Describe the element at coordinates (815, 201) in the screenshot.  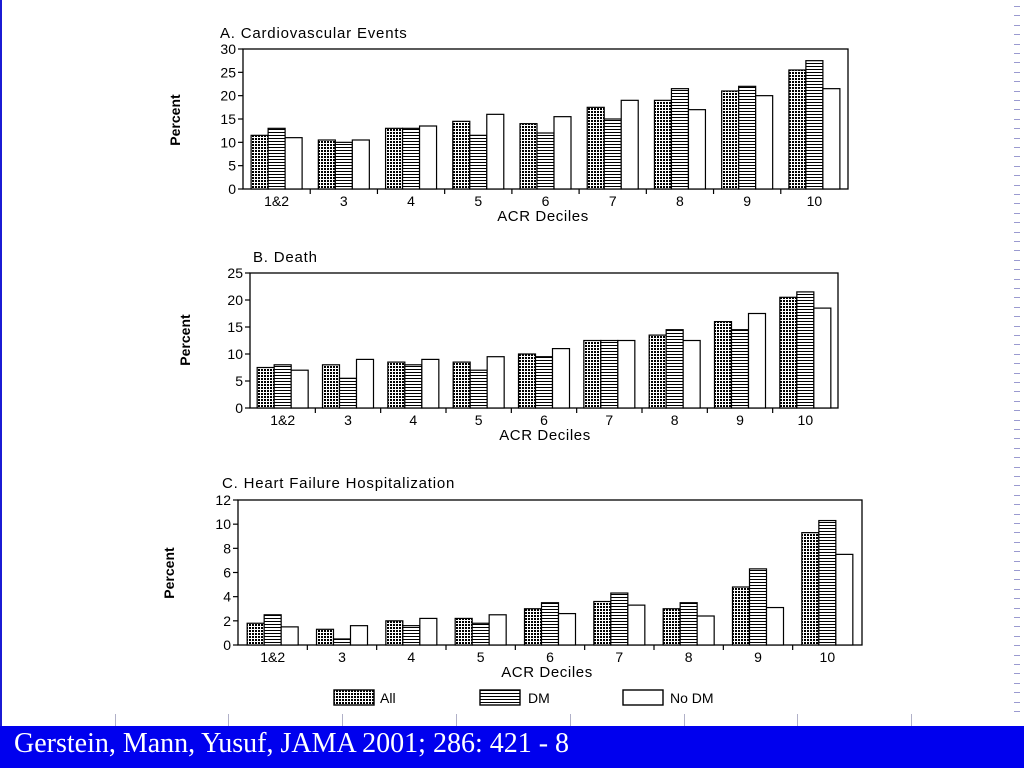
I see `x-tick-label: 10` at that location.